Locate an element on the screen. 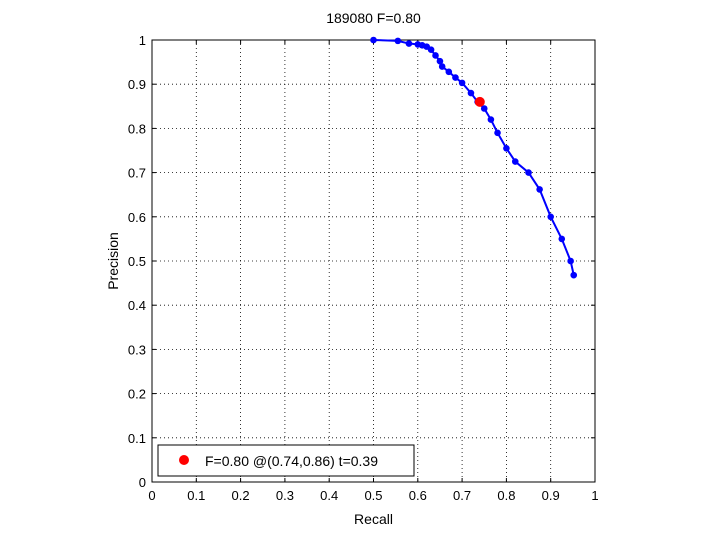 The height and width of the screenshot is (540, 720). y-tick-label: 0.9 is located at coordinates (137, 84).